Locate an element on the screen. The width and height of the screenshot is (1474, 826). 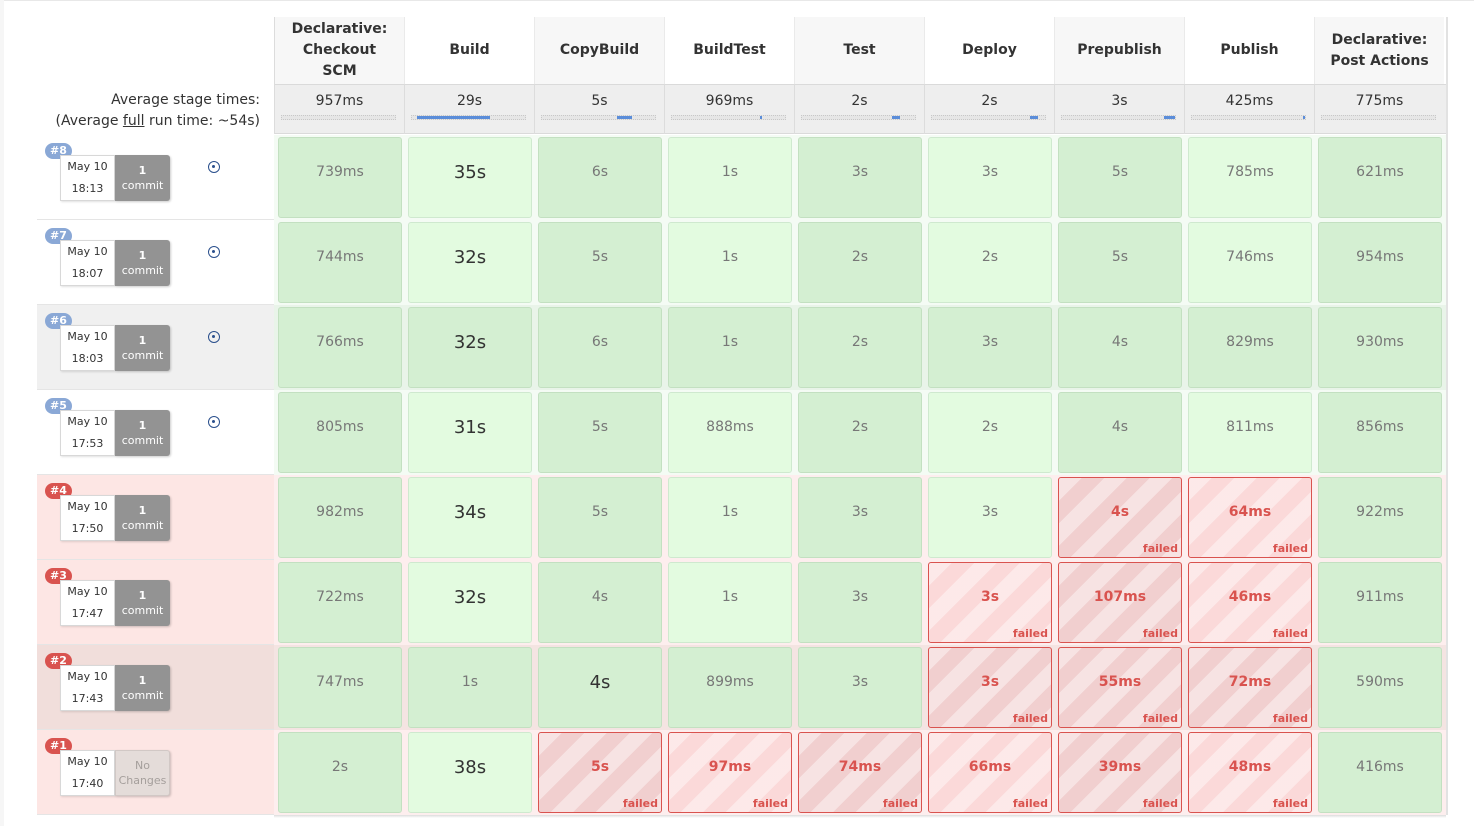
stage-cell-publish: 785ms is located at coordinates (1250, 177).